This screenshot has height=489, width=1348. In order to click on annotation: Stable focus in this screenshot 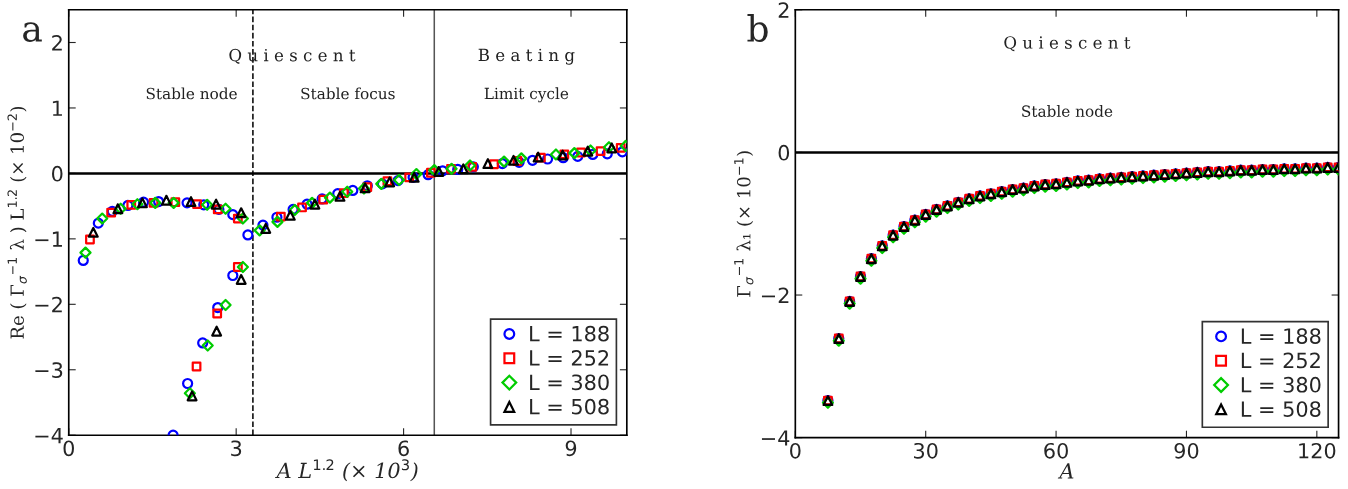, I will do `click(348, 93)`.